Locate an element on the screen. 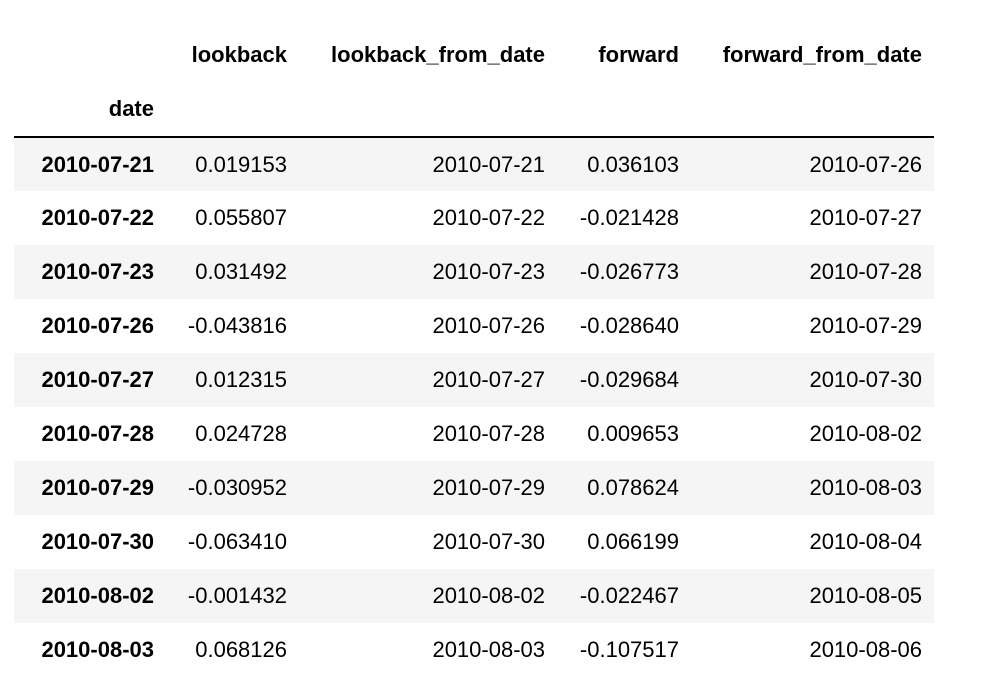 The width and height of the screenshot is (992, 698). cell-forward: 0.009653 is located at coordinates (633, 433).